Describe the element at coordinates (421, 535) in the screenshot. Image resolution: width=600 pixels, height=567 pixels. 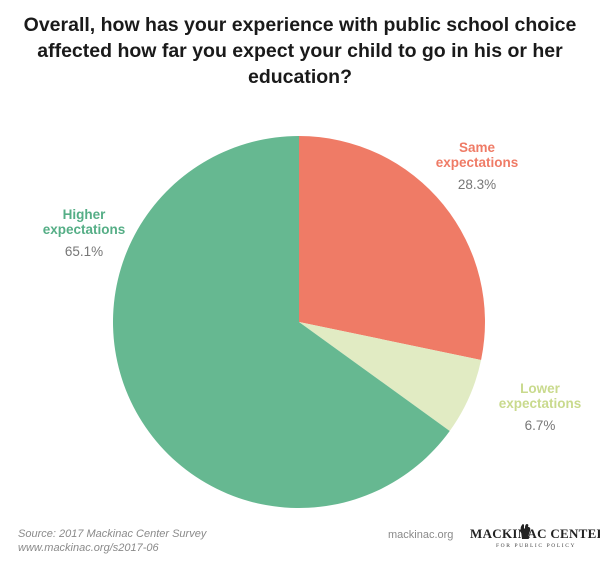
I see `site-link: mackinac.org` at that location.